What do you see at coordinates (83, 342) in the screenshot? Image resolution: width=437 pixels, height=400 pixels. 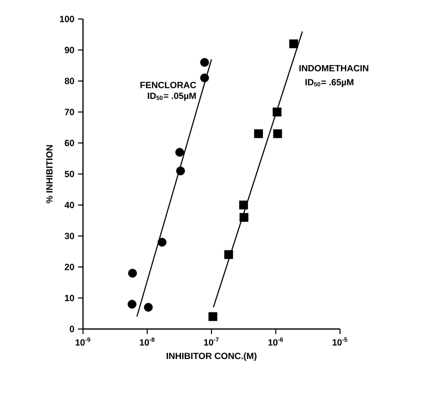 I see `x-tick-label: 10$^{-9}$` at bounding box center [83, 342].